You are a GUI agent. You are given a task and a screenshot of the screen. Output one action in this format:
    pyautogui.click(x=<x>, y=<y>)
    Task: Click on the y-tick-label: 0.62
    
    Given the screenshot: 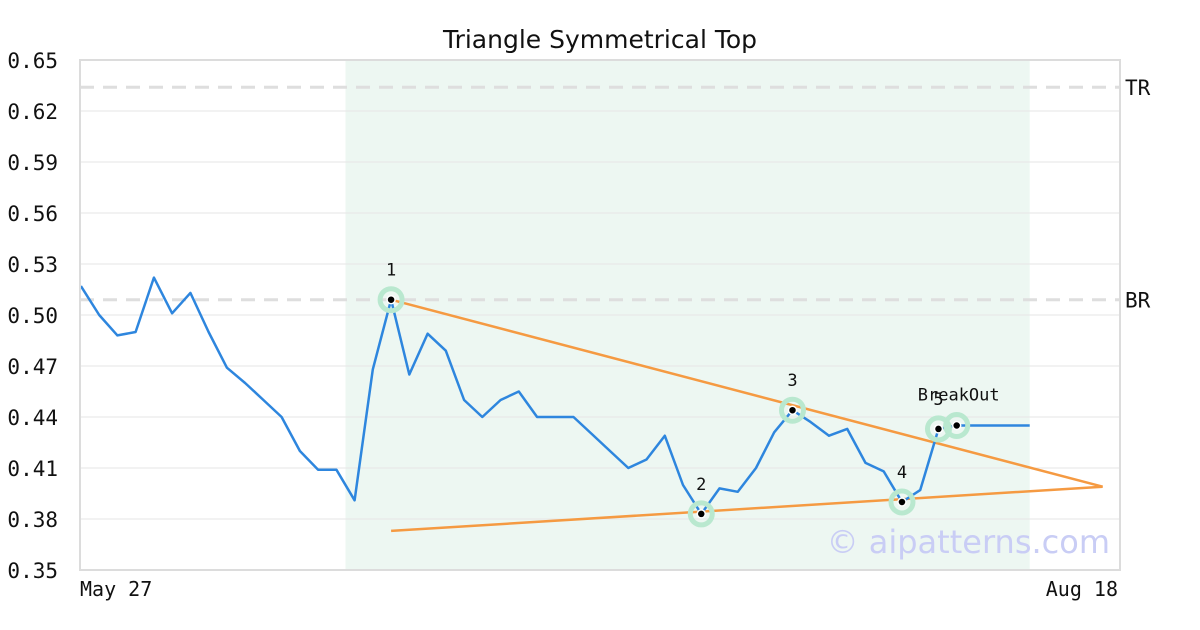 What is the action you would take?
    pyautogui.click(x=32, y=112)
    